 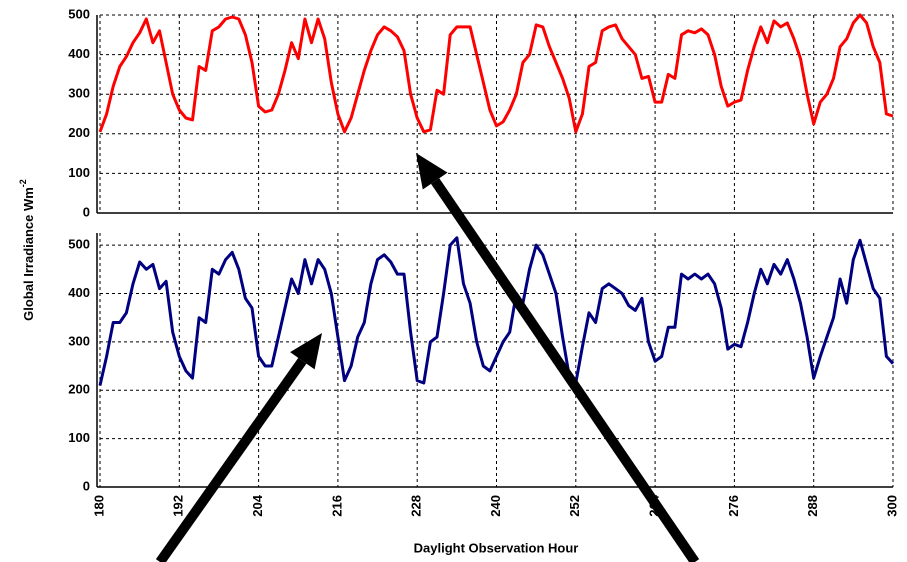 I want to click on y-axis-label: Global Irradiance Wm-2, so click(x=27, y=250).